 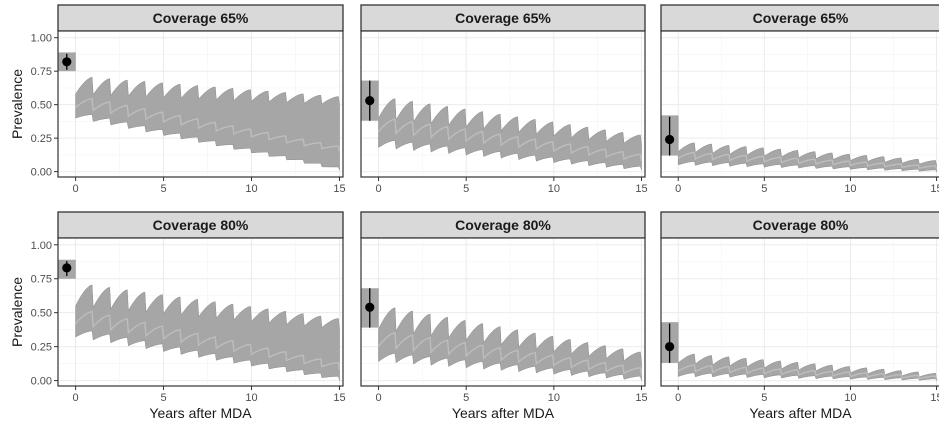 I want to click on facet-panel: Coverage 80% 0 5 10 15 Years after MDA, so click(x=799, y=316).